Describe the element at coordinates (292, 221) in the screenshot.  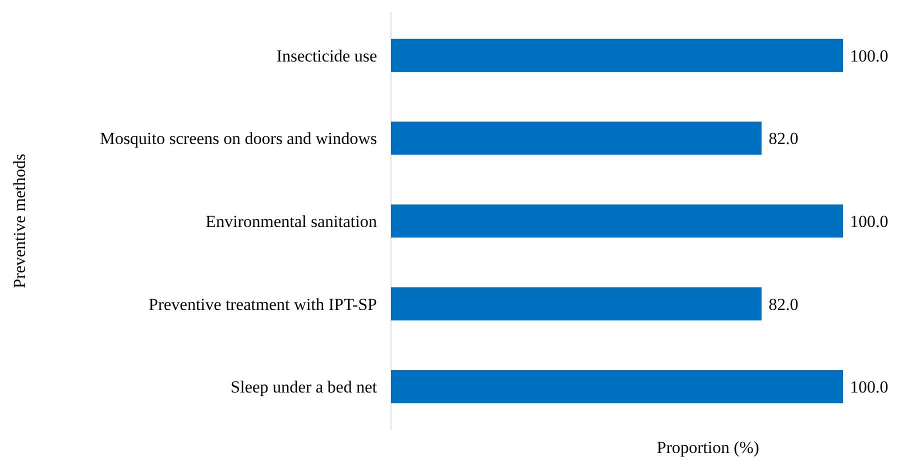
I see `y-tick-label: Environmental sanitation` at that location.